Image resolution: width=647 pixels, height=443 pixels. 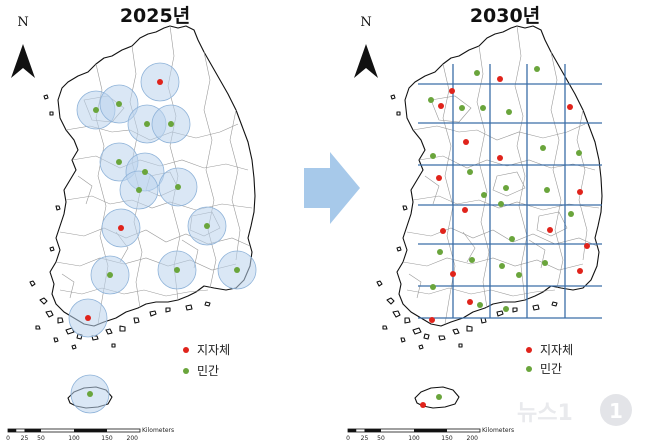 I want to click on north-arrow-2030: N, so click(x=366, y=46).